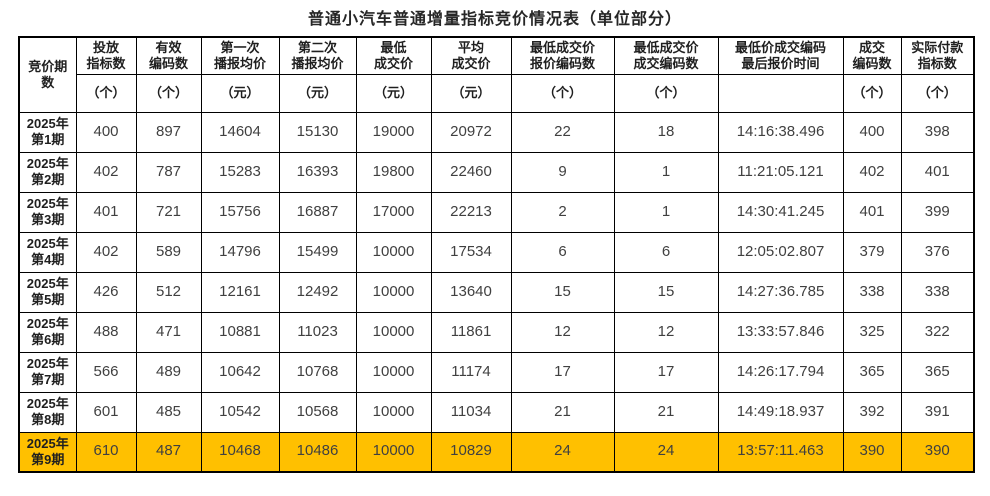  I want to click on period-cell: 2025年 第6期, so click(47, 332).